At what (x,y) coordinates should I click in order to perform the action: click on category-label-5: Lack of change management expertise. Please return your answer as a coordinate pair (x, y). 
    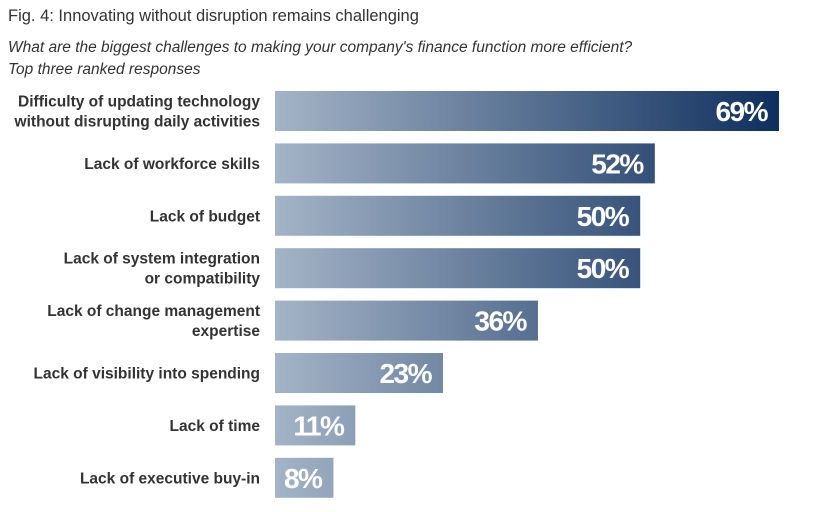
    Looking at the image, I should click on (153, 321).